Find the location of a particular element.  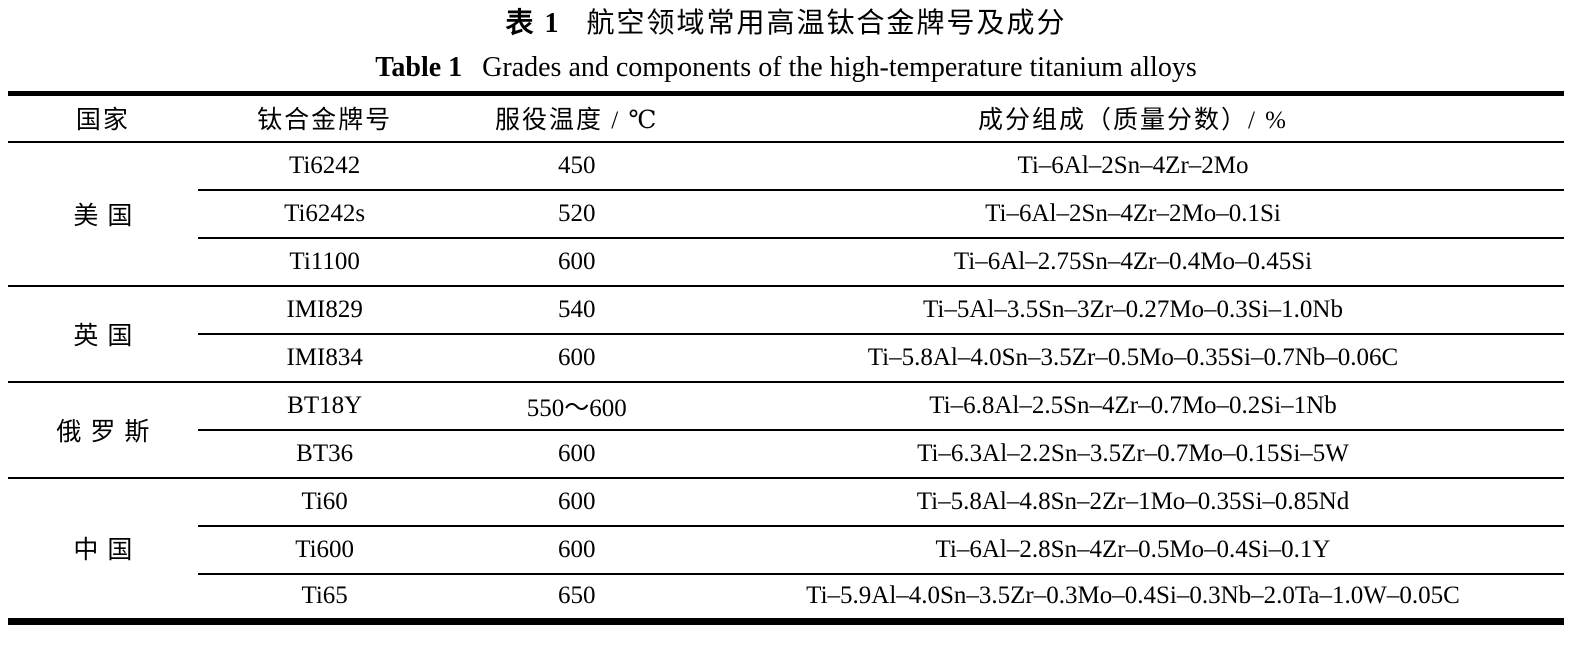

country-cell: 中国 is located at coordinates (103, 549).